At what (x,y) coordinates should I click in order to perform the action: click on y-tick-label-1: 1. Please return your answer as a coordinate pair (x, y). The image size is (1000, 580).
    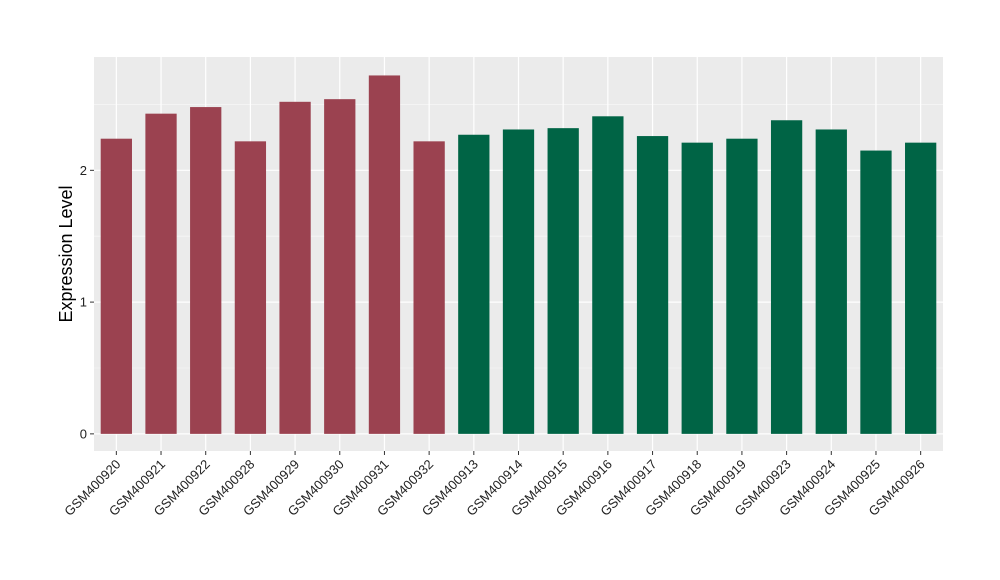
    Looking at the image, I should click on (83, 302).